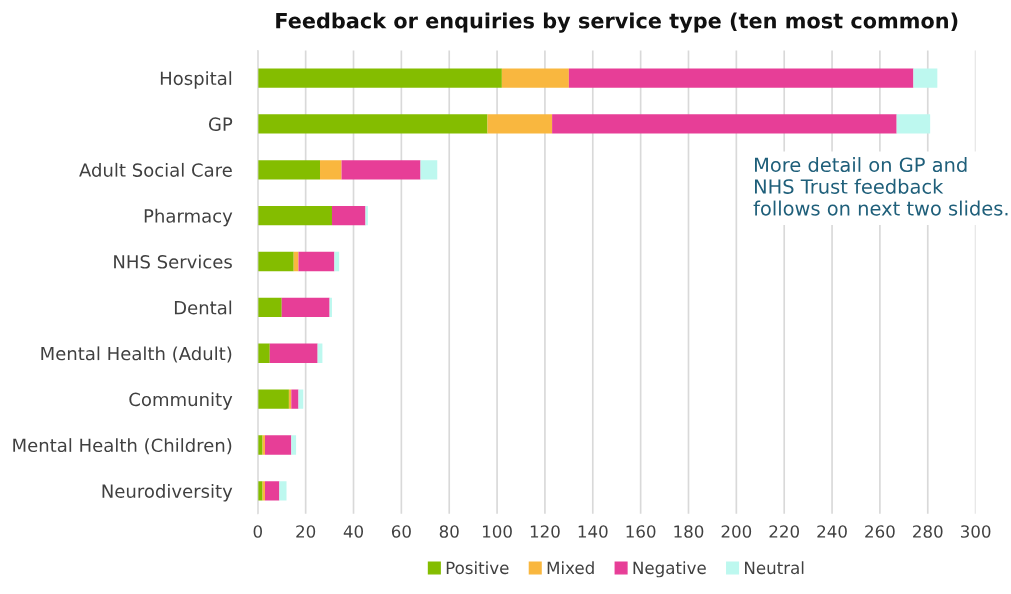 Image resolution: width=1011 pixels, height=594 pixels. What do you see at coordinates (306, 531) in the screenshot?
I see `x-tick-label: 20` at bounding box center [306, 531].